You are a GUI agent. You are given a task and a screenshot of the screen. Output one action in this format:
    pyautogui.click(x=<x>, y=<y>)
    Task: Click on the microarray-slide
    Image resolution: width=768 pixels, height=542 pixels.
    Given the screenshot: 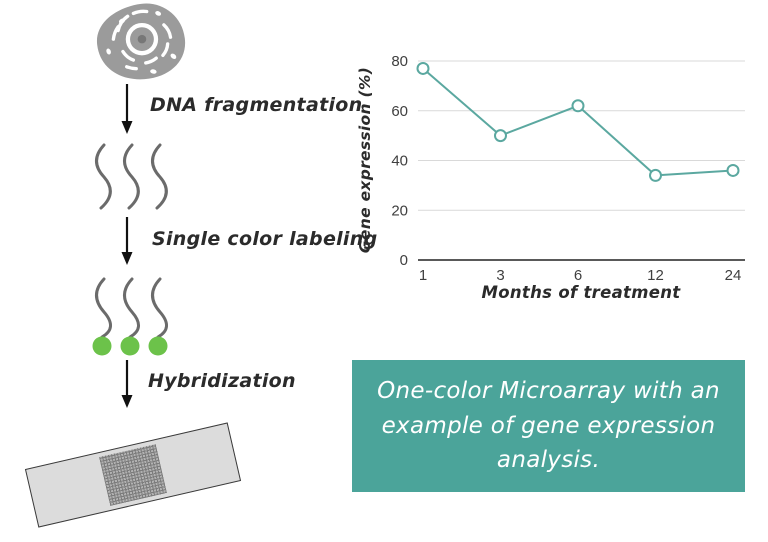 What is the action you would take?
    pyautogui.click(x=133, y=475)
    